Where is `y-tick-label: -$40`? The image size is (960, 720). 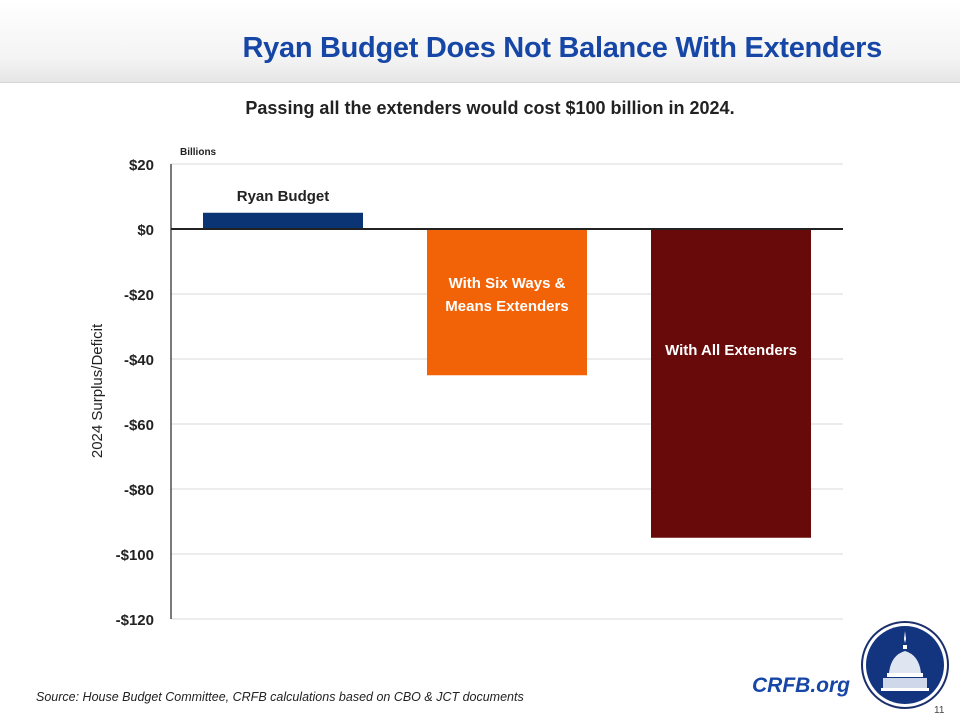
y-tick-label: -$40 is located at coordinates (139, 360).